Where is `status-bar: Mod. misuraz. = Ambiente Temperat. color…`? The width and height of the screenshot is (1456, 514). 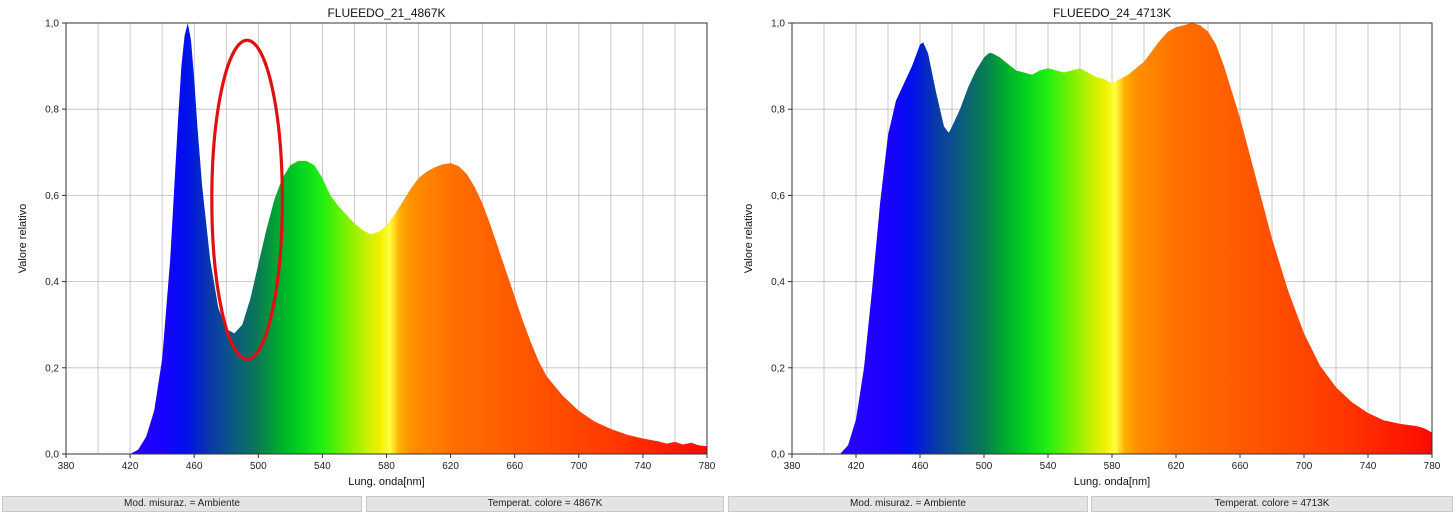 status-bar: Mod. misuraz. = Ambiente Temperat. color… is located at coordinates (728, 504).